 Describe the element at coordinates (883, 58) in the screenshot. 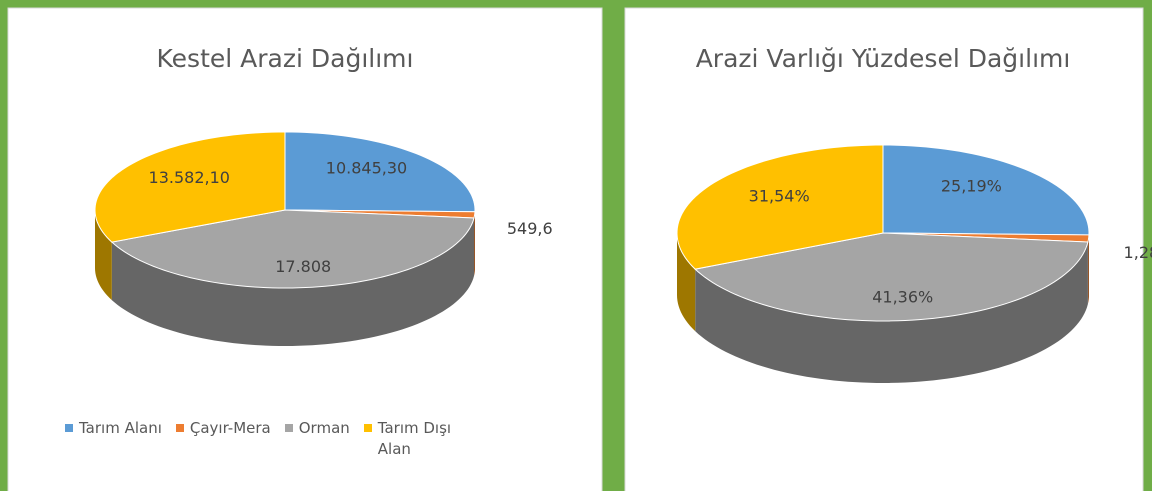

I see `chart-title: Arazi Varlığı Yüzdesel Dağılımı` at that location.